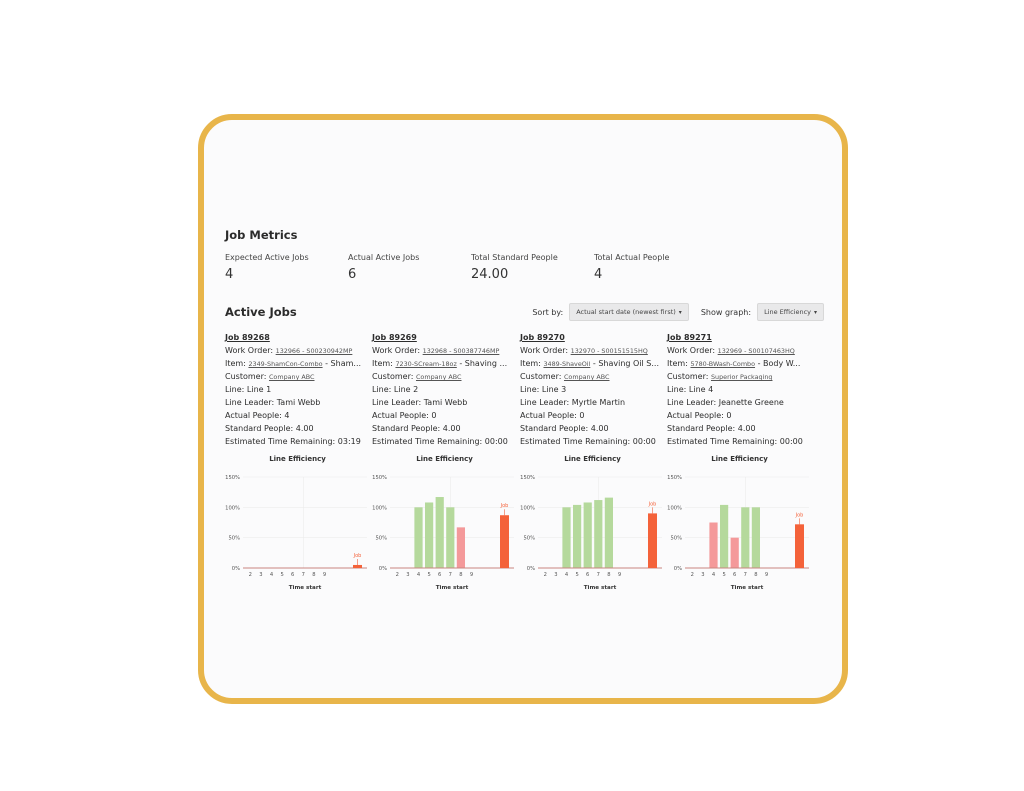  Describe the element at coordinates (726, 312) in the screenshot. I see `graph-label: Show graph:` at that location.